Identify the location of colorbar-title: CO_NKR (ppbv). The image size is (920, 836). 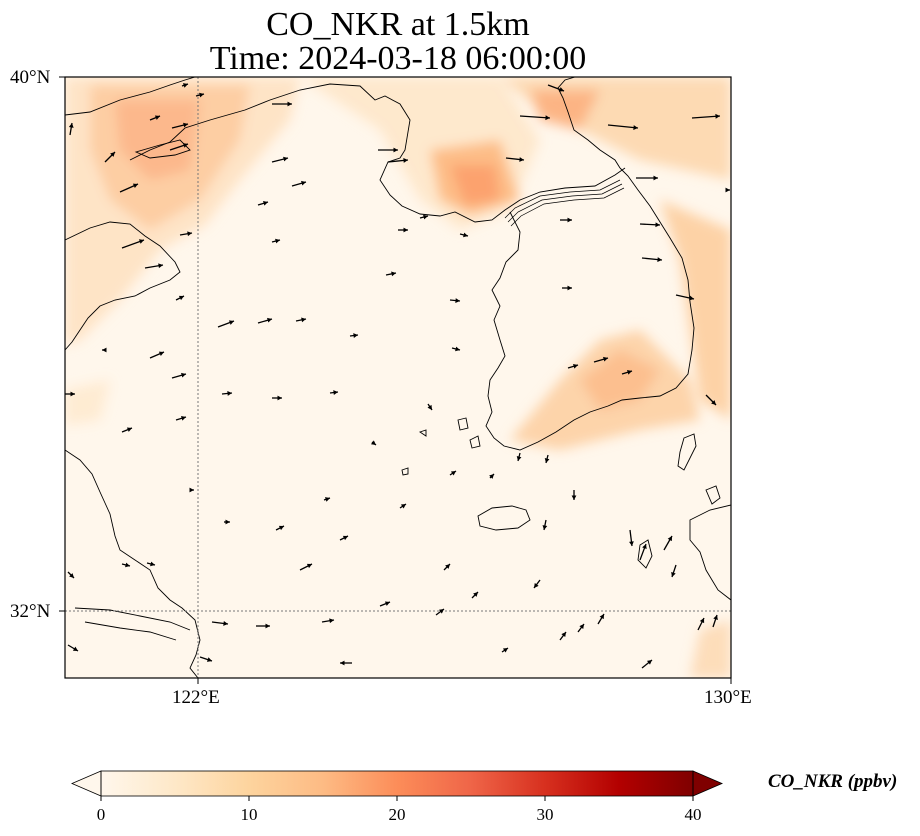
(833, 781).